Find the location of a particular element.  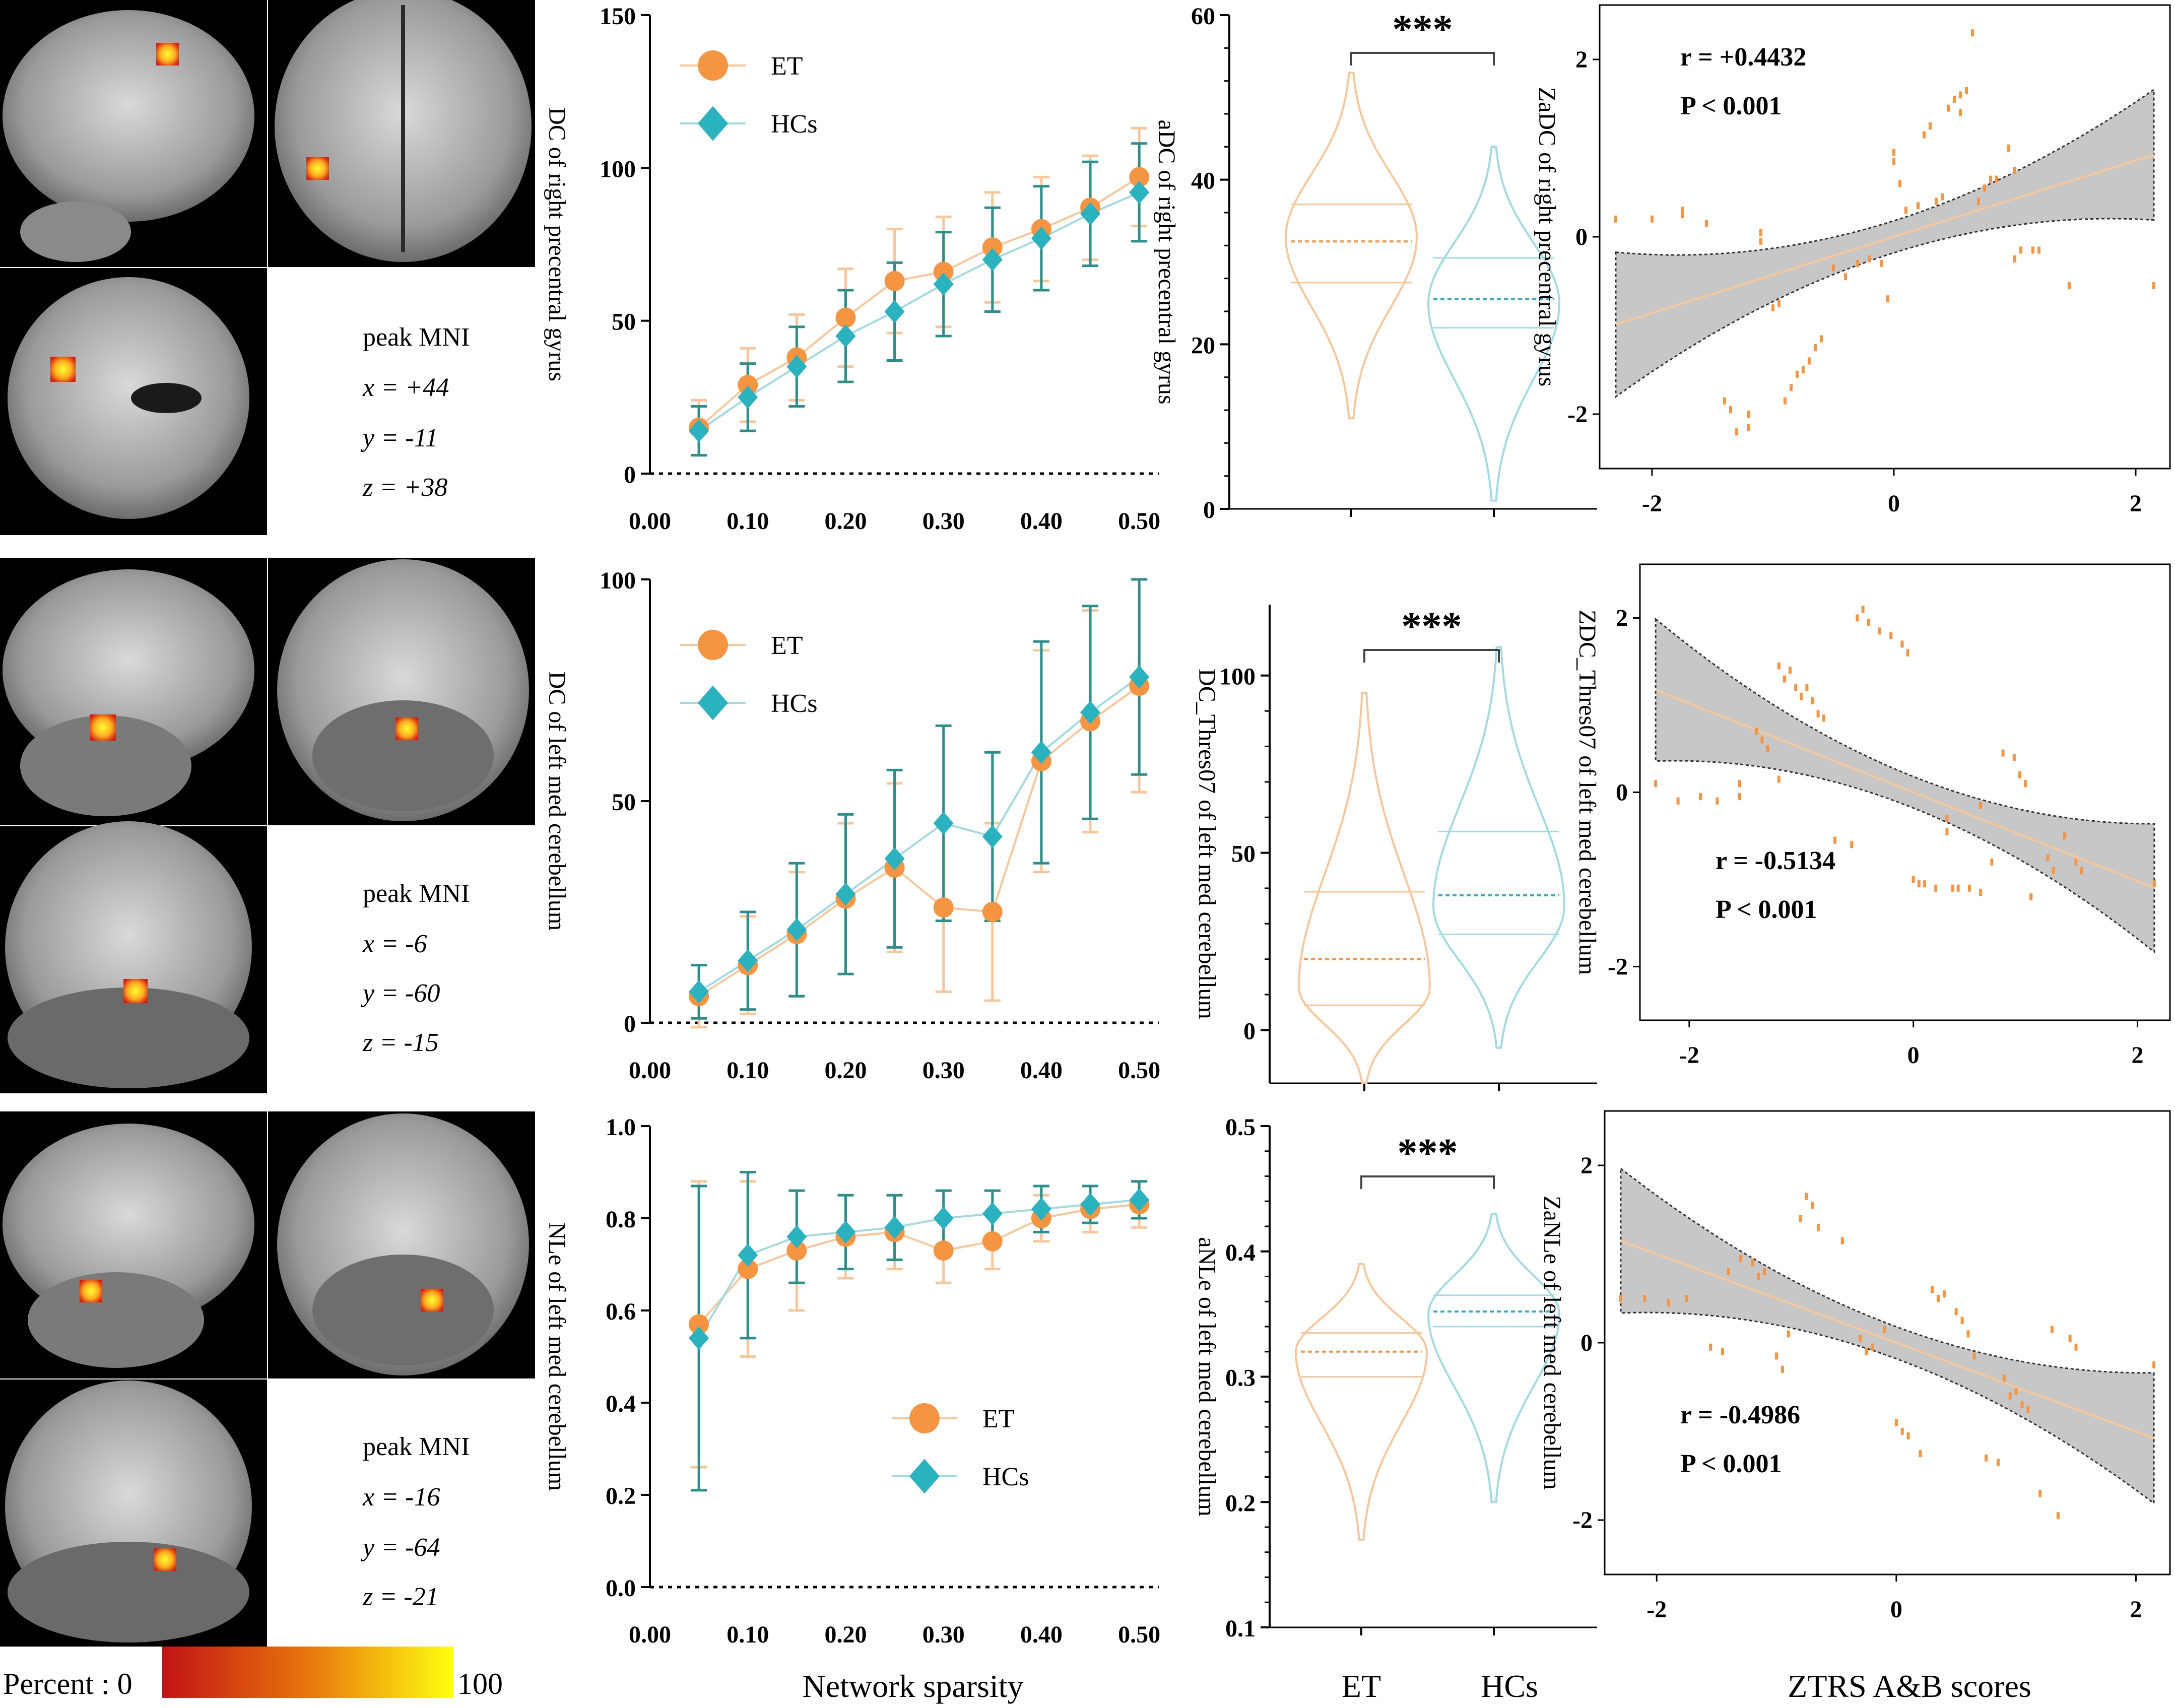

x-tick-label: 0.00 is located at coordinates (650, 1635).